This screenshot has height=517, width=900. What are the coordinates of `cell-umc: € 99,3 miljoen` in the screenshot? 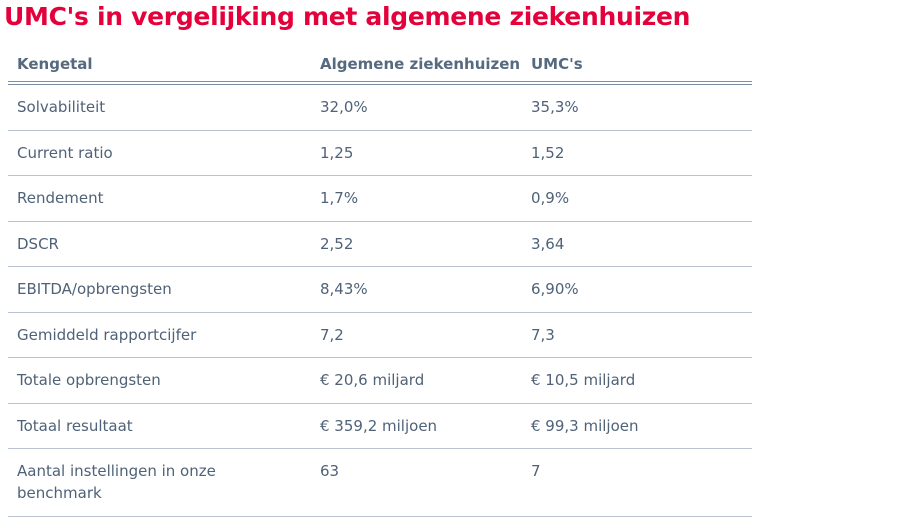 It's located at (585, 425).